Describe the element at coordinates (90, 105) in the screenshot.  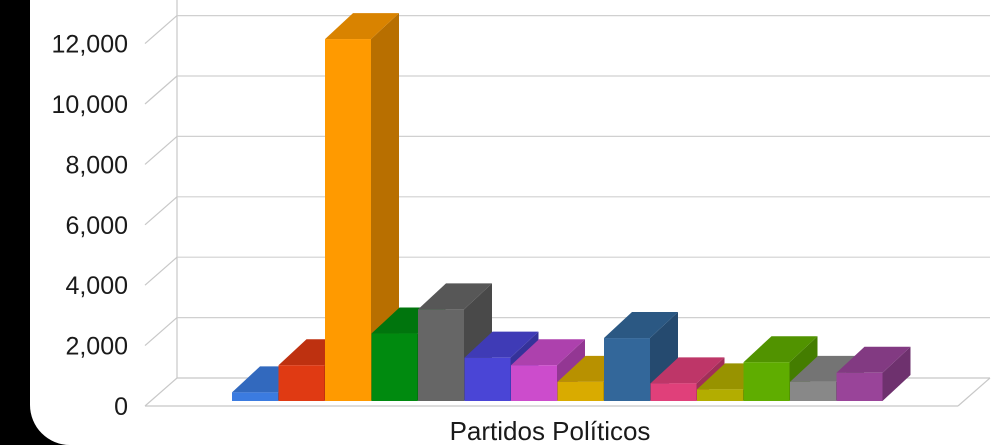
I see `y-tick-label: 10,000` at that location.